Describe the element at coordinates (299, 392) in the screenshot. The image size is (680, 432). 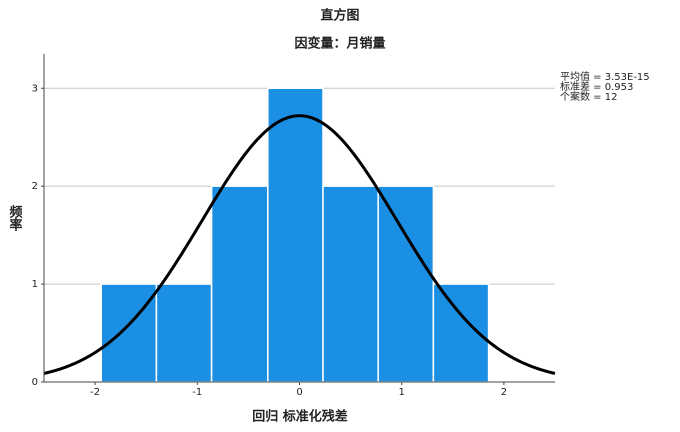
I see `x-tick-label: 0` at that location.